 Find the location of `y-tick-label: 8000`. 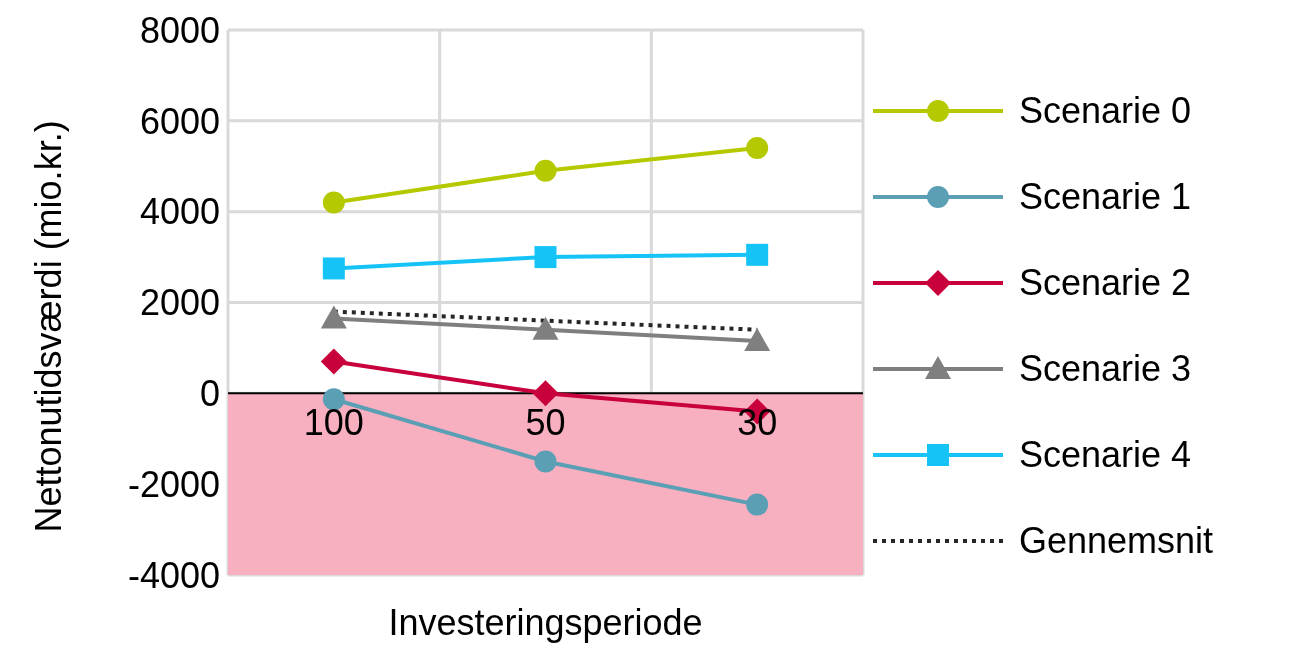

y-tick-label: 8000 is located at coordinates (179, 30).